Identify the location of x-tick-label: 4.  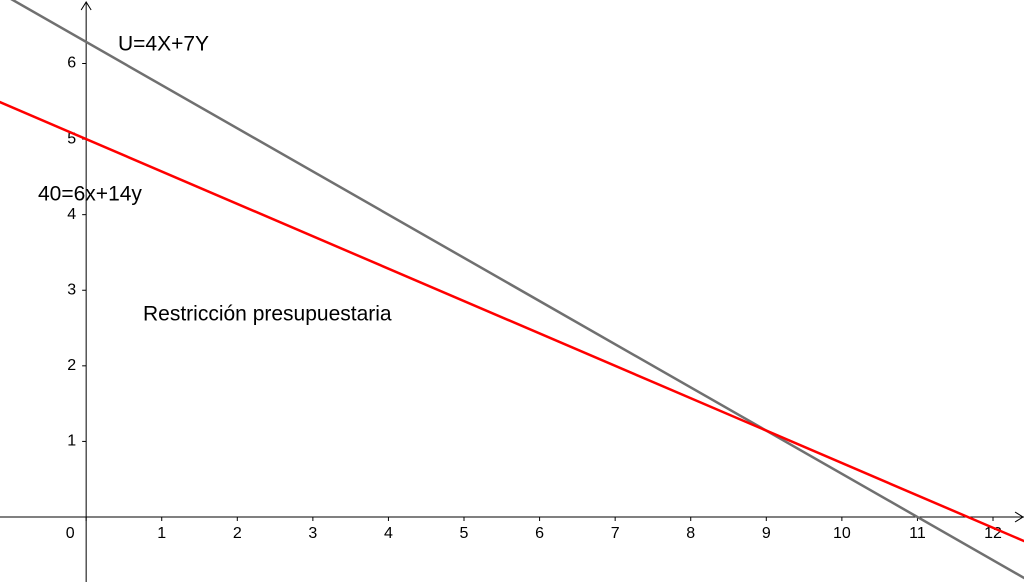
(388, 533).